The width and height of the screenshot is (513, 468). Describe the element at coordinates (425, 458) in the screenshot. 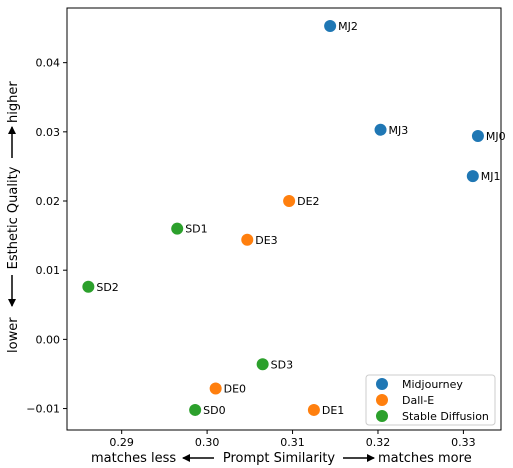

I see `x-axis-label-right: matches more` at that location.